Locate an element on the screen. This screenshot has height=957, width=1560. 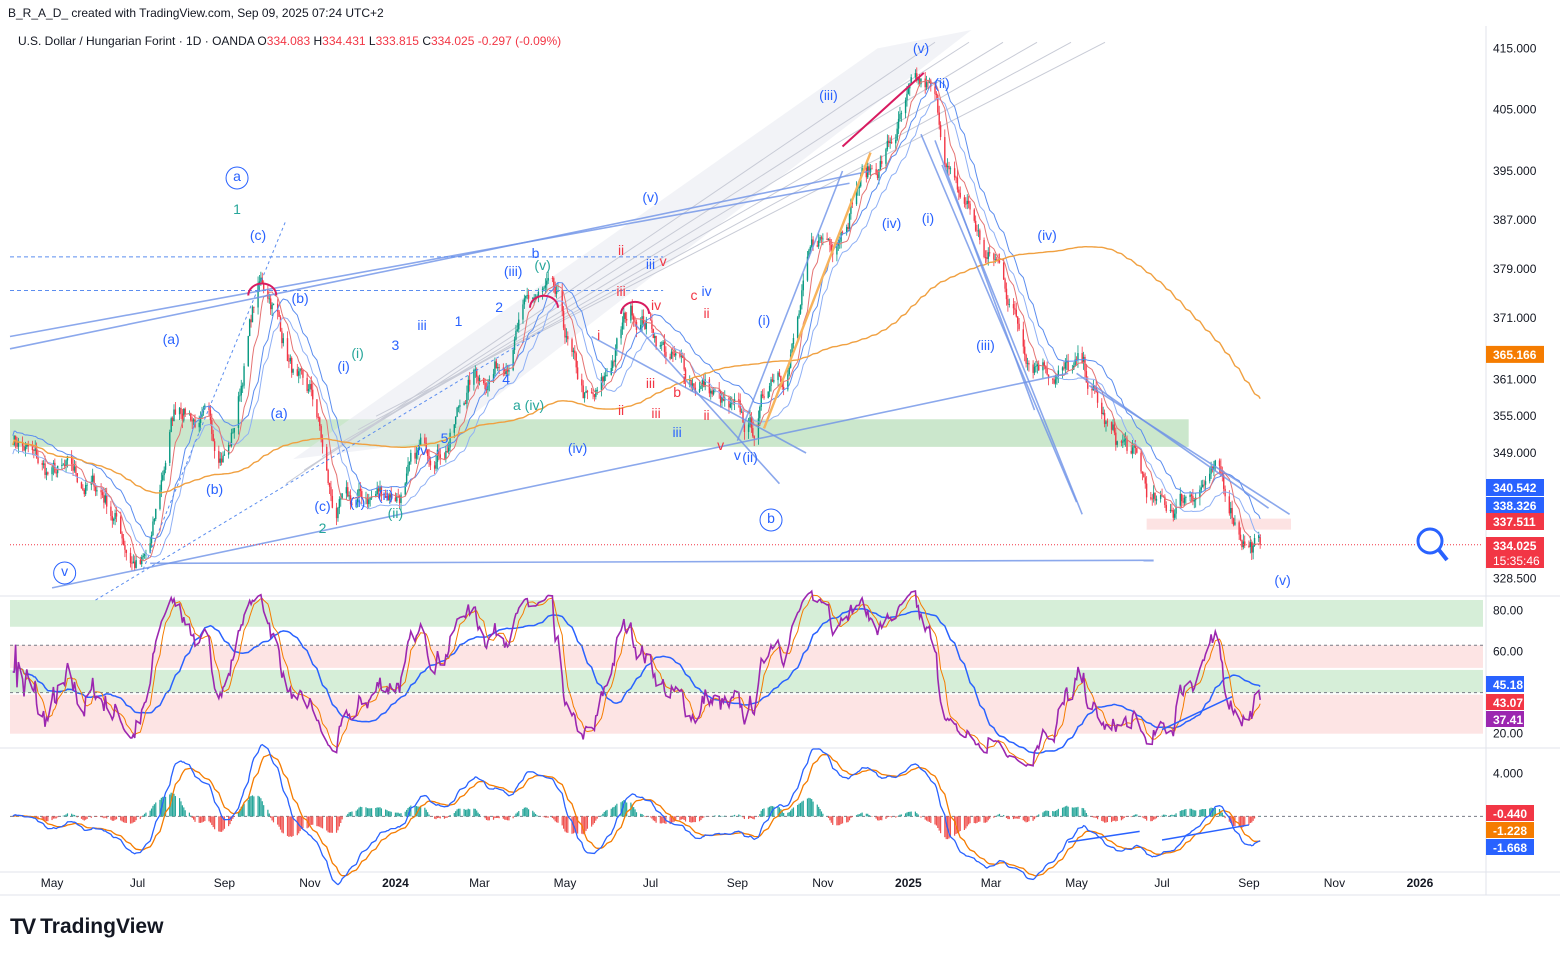
divergence-line is located at coordinates (1205, 832).